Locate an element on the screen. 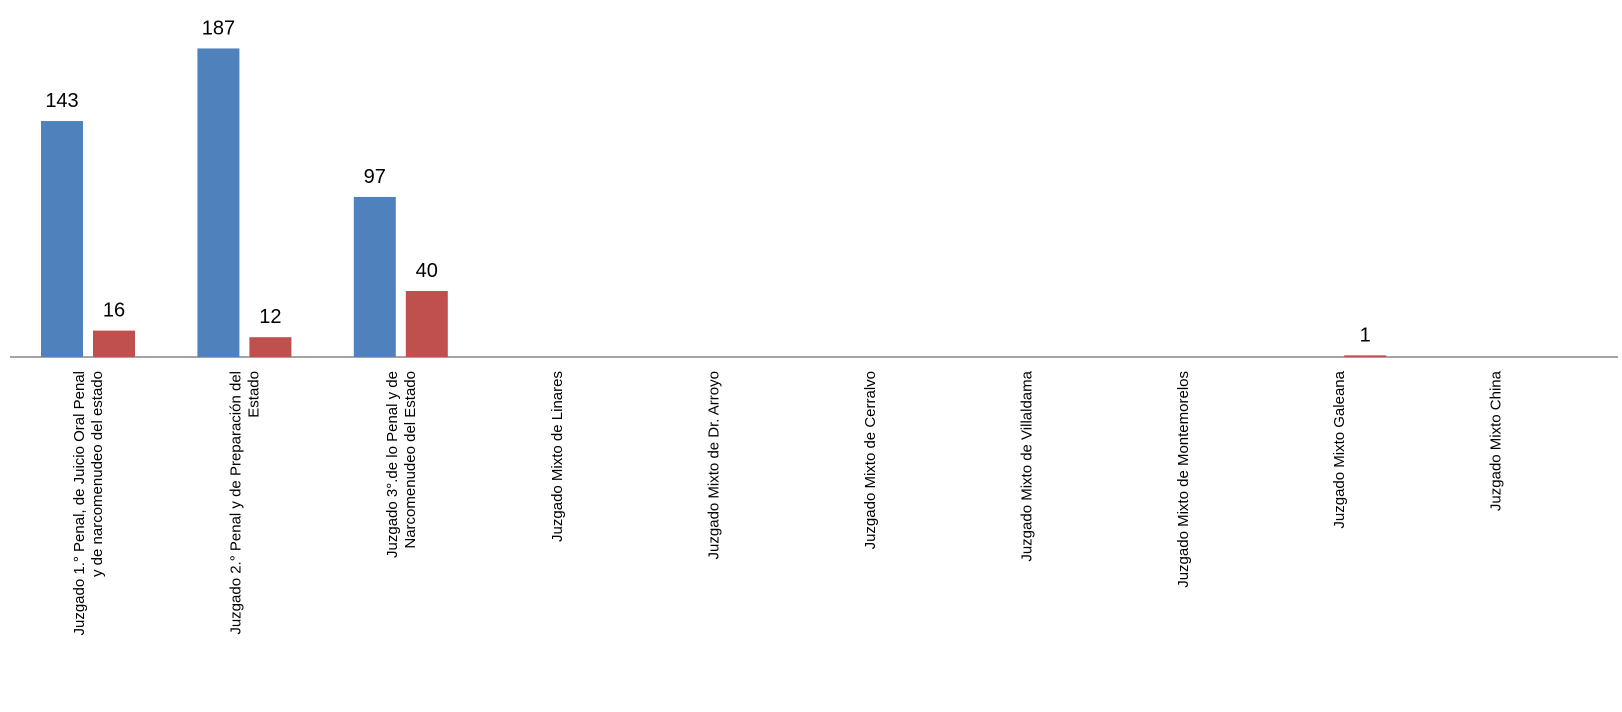  bar-s2-c3 is located at coordinates (426, 324).